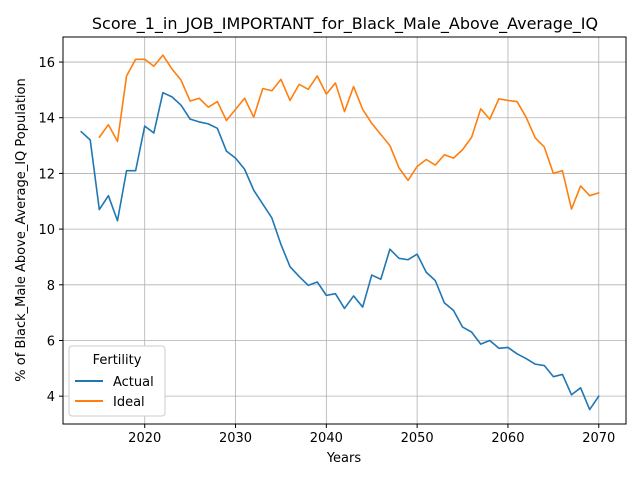 The width and height of the screenshot is (640, 480). I want to click on x-tick-label: 2060, so click(507, 438).